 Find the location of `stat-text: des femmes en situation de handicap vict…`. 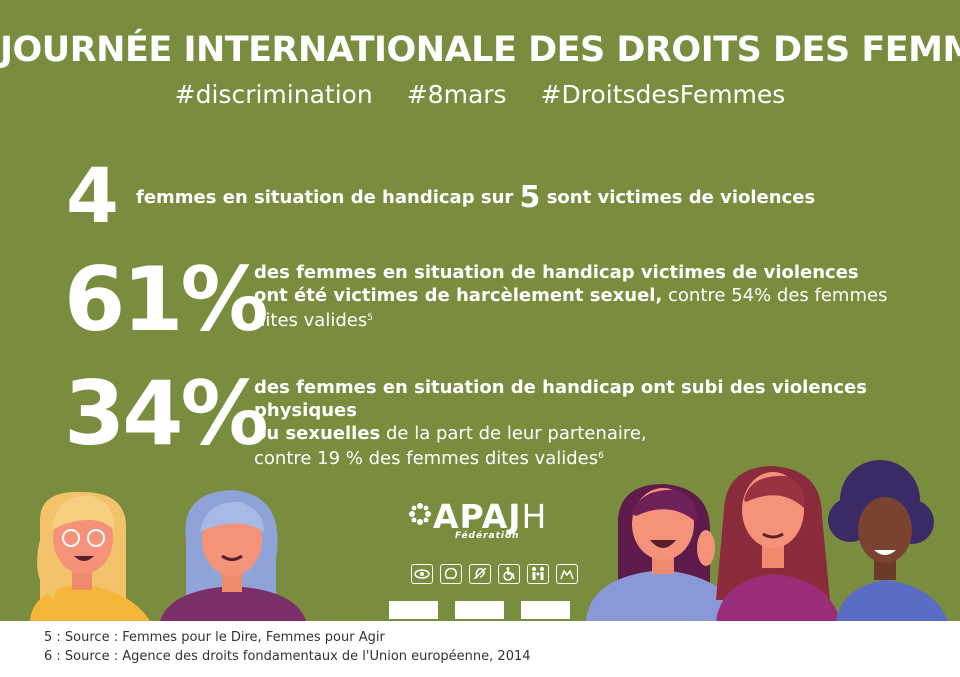

stat-text: des femmes en situation de handicap vict… is located at coordinates (599, 296).